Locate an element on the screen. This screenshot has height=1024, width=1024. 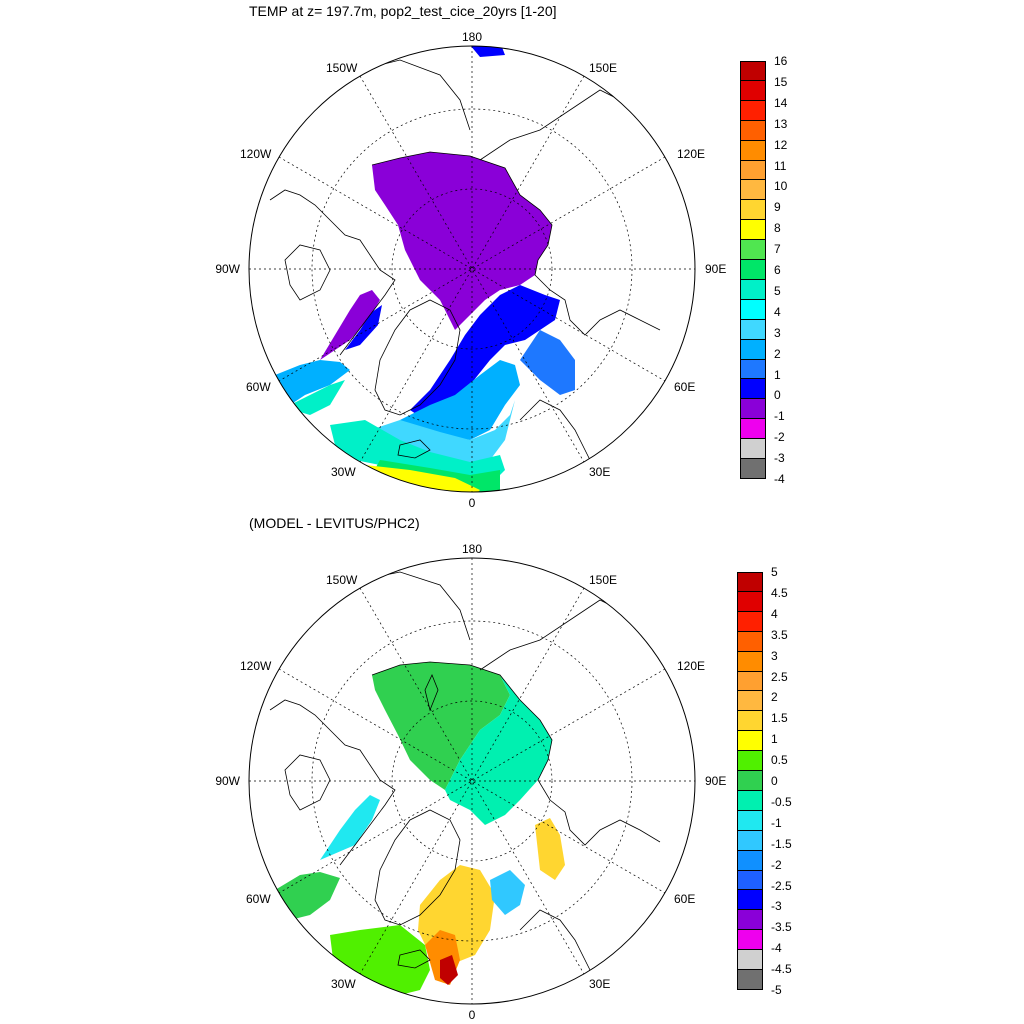
colorbar-tick-label: 3.5 is located at coordinates (779, 634).